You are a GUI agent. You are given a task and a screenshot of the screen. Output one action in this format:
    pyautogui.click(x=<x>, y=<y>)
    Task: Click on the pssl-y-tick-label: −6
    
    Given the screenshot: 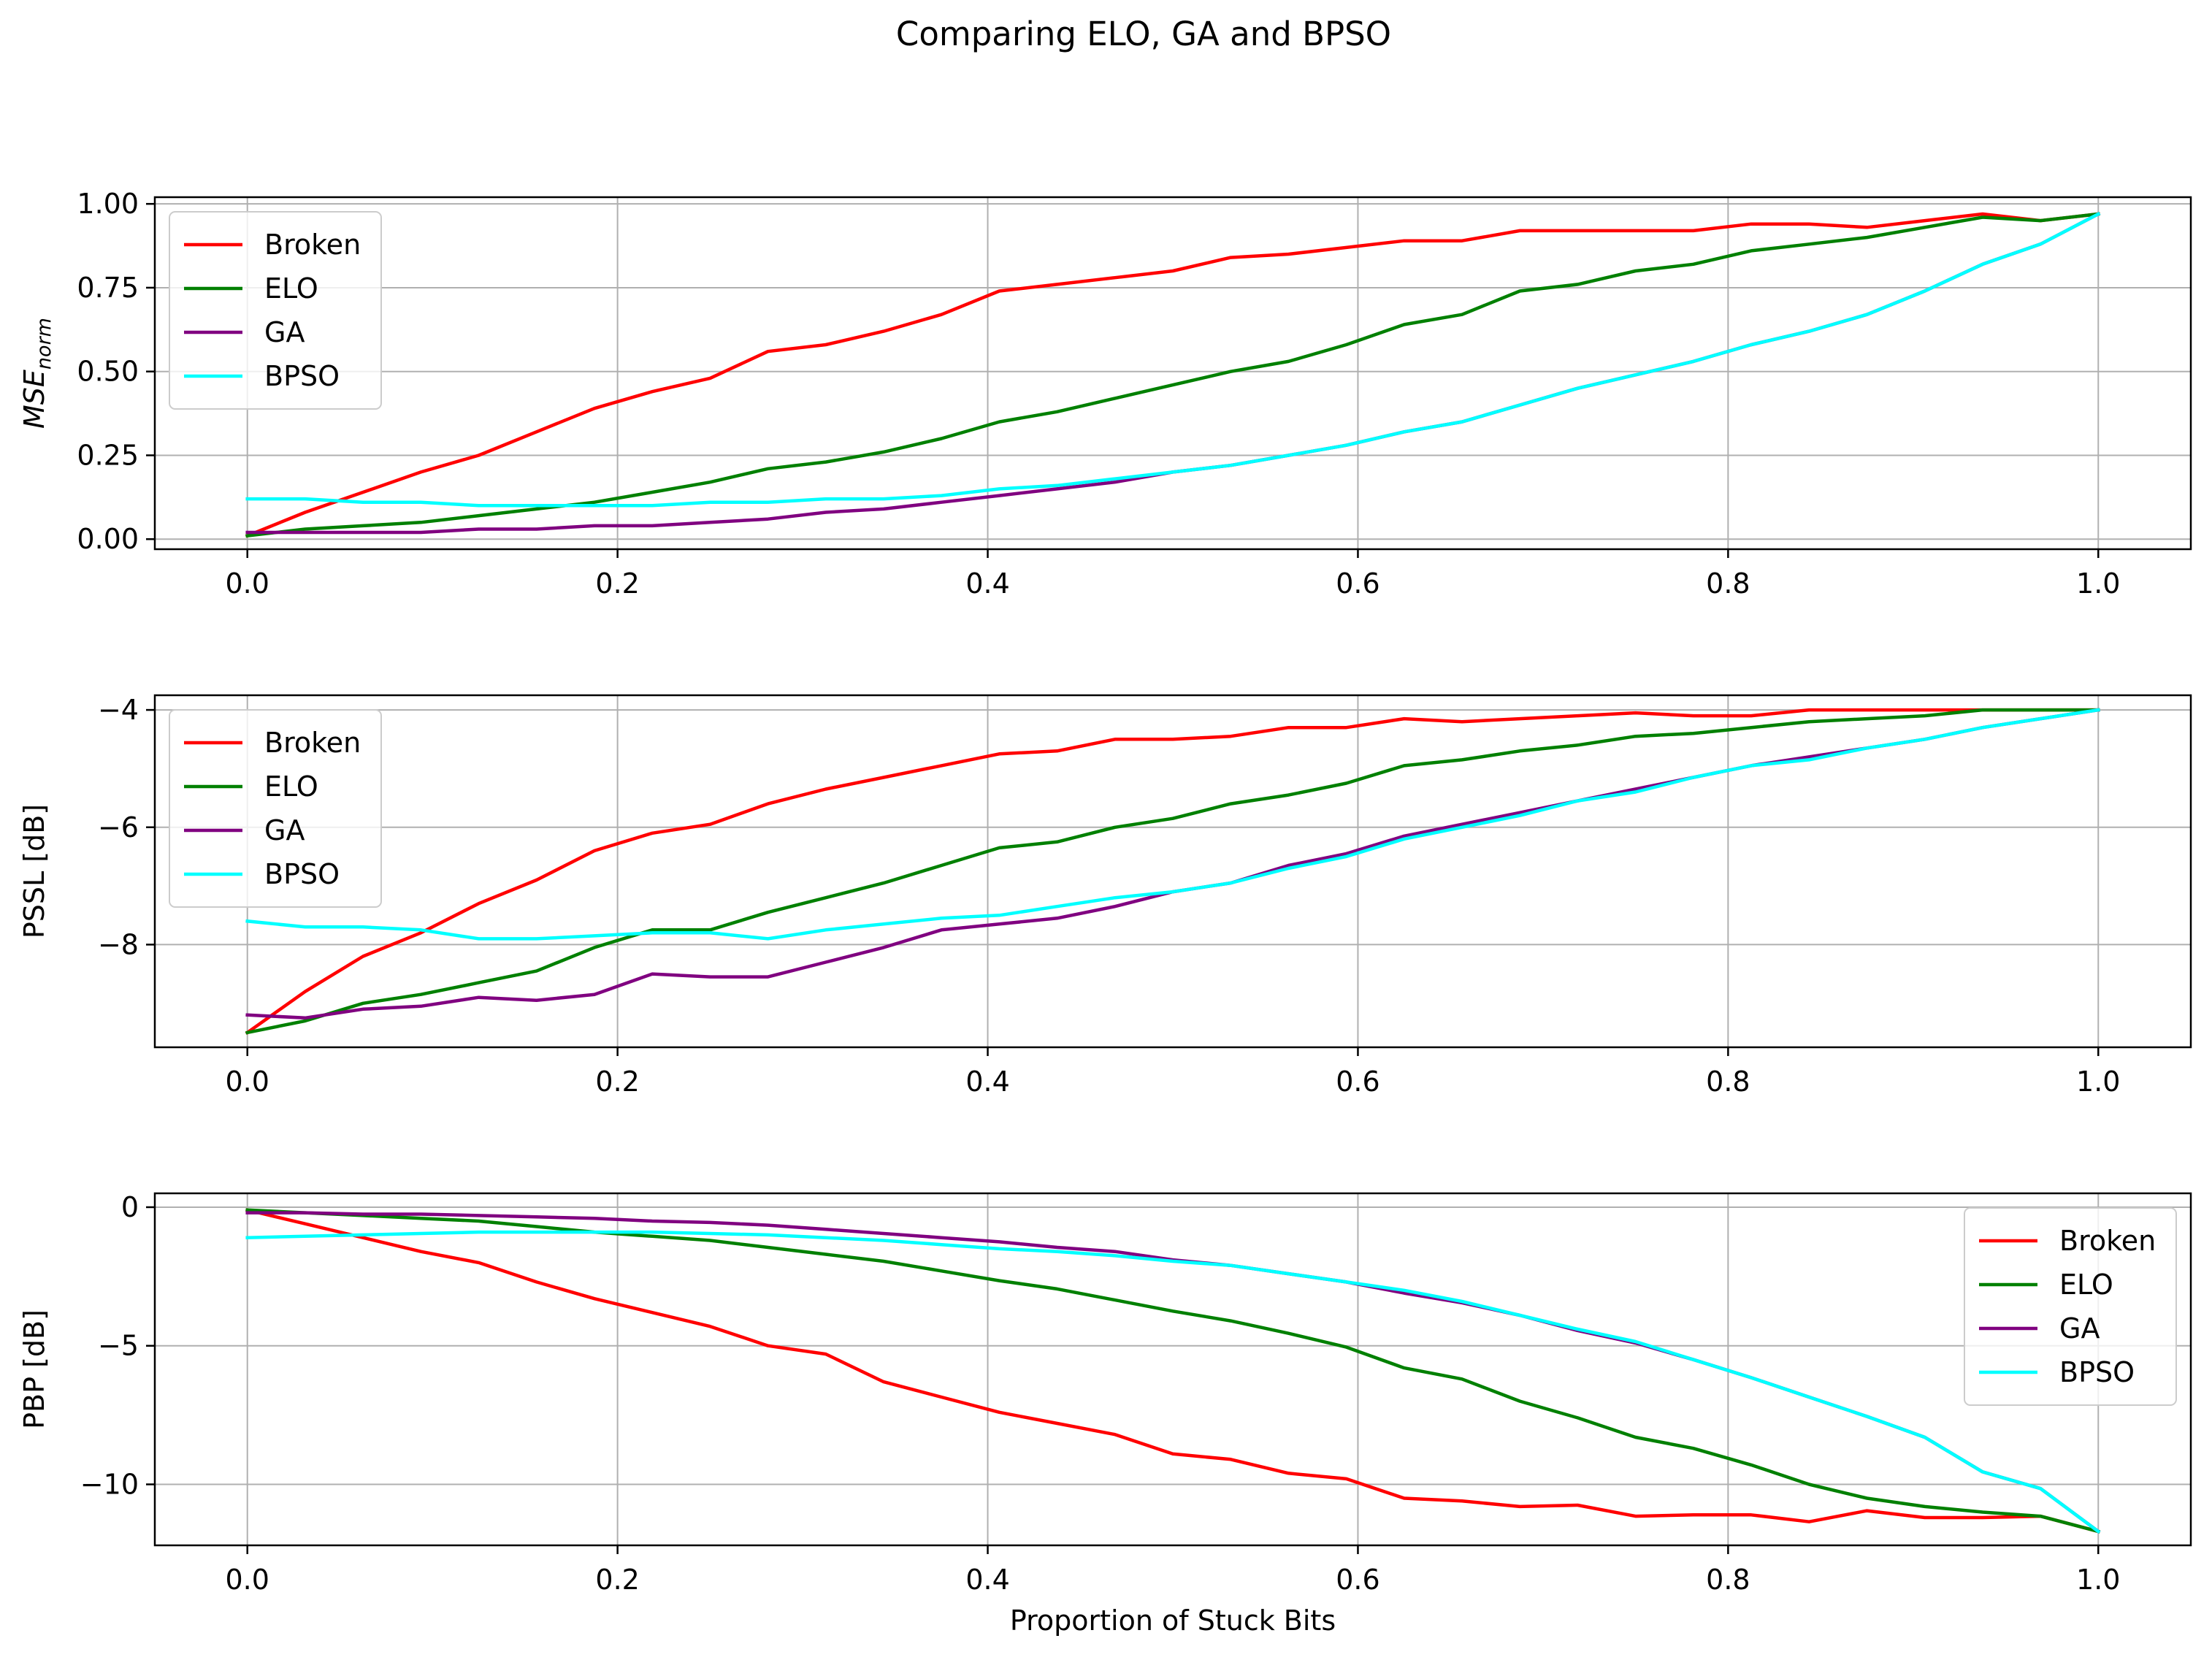 What is the action you would take?
    pyautogui.click(x=118, y=827)
    